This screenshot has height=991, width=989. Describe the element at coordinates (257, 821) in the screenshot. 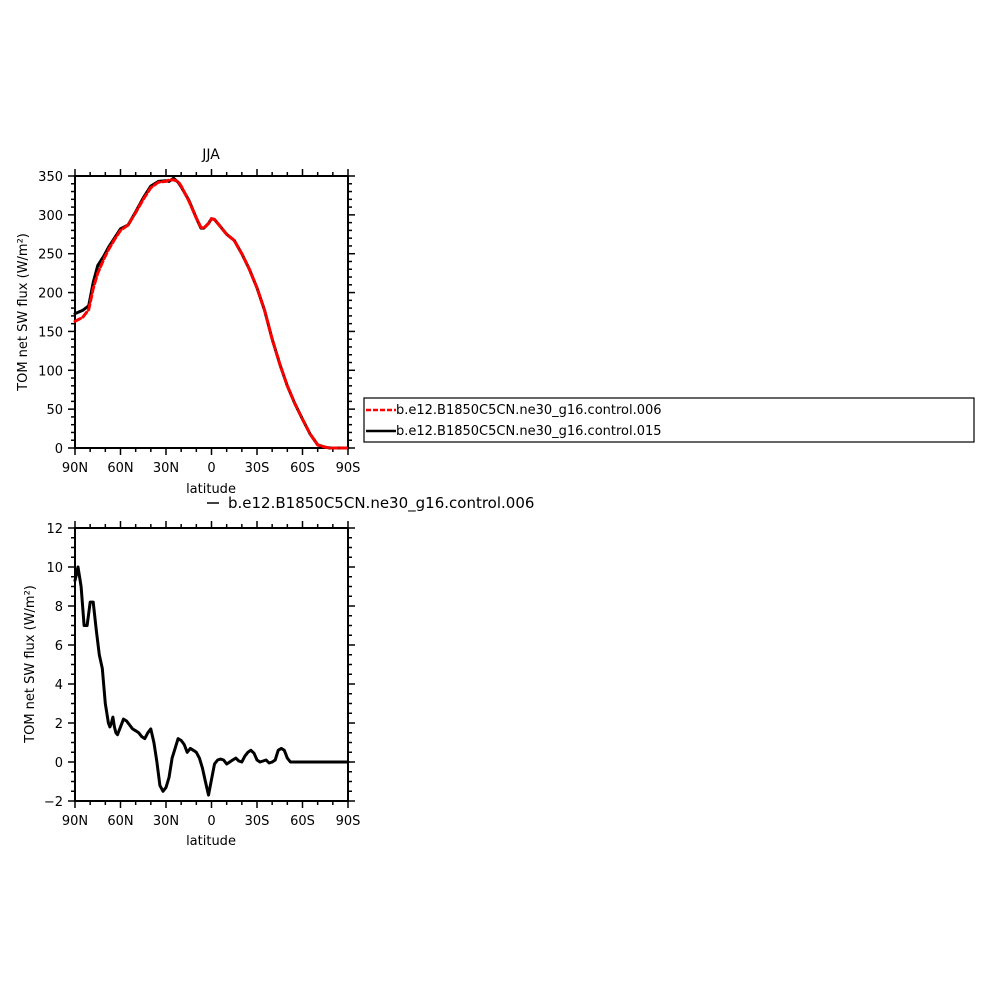

I see `bottom-x-tick-label: 30S` at that location.